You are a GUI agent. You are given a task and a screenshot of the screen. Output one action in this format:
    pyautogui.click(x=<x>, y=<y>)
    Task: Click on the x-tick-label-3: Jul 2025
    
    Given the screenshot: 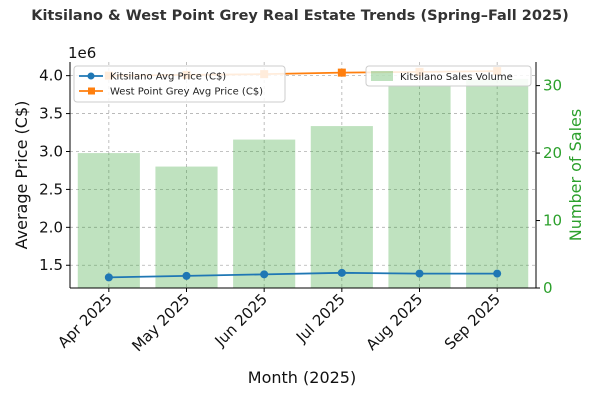 What is the action you would take?
    pyautogui.click(x=320, y=318)
    